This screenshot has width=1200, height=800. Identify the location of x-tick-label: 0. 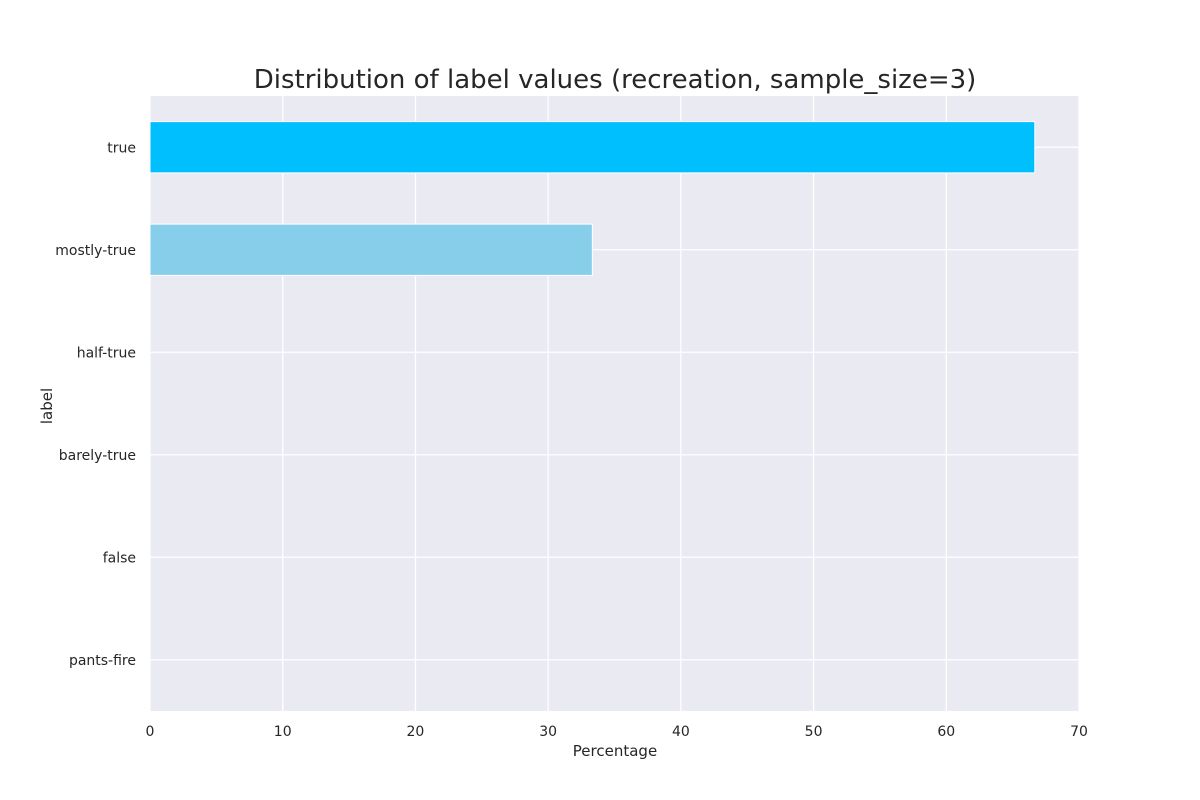
(150, 732).